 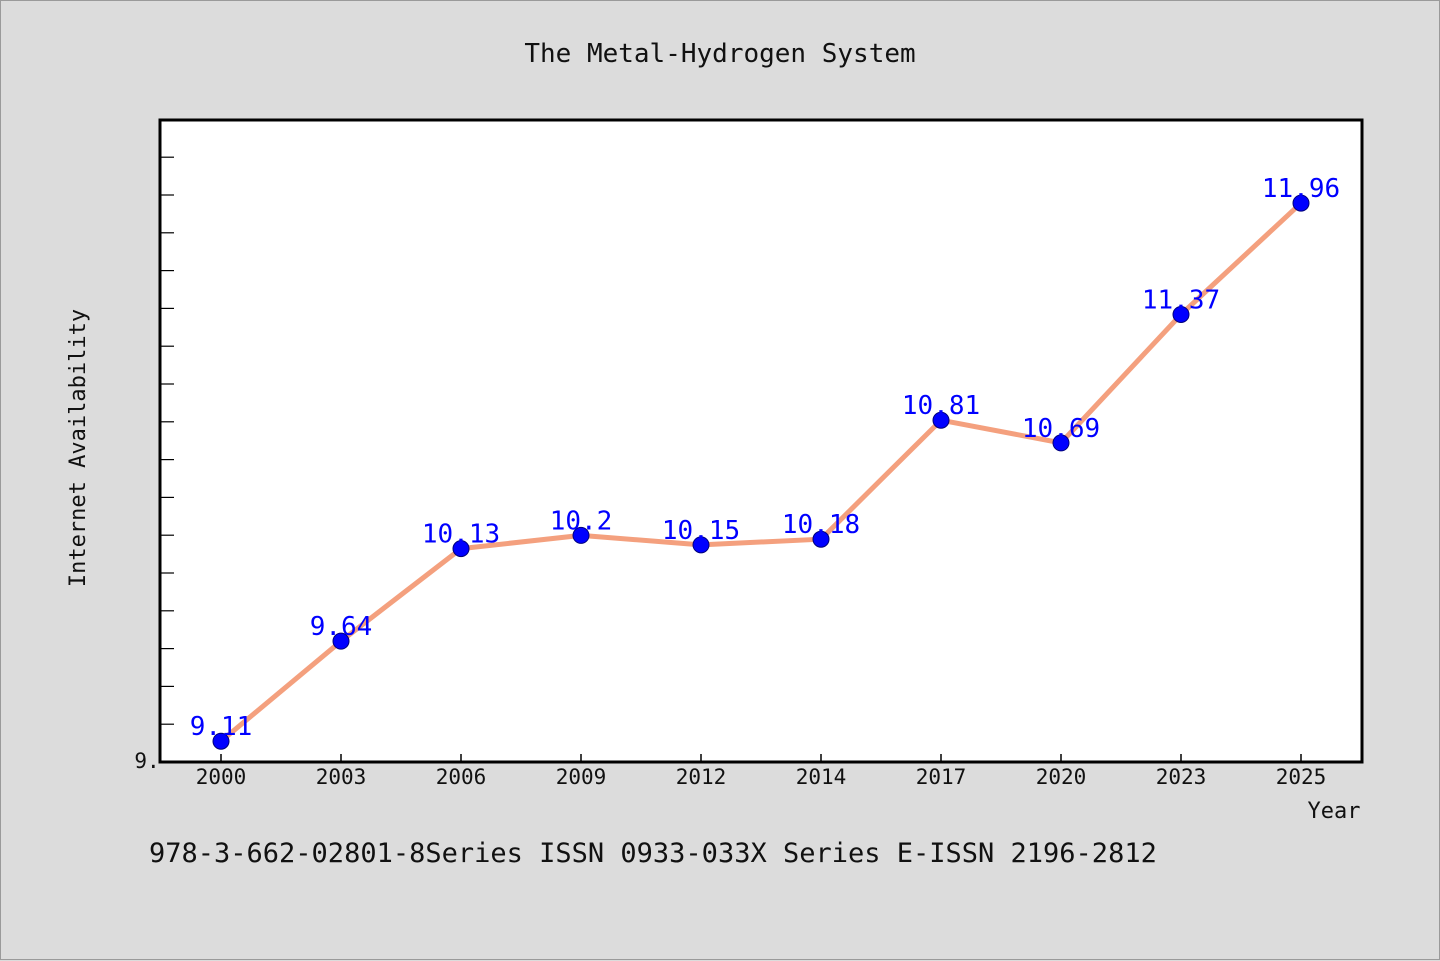 I want to click on y-minor-ticks, so click(x=167, y=440).